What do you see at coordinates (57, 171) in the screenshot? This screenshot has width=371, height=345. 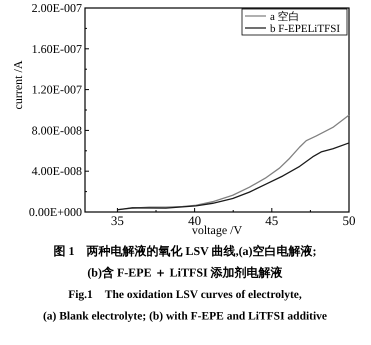 I see `y-tick-label: 4.00E-008` at bounding box center [57, 171].